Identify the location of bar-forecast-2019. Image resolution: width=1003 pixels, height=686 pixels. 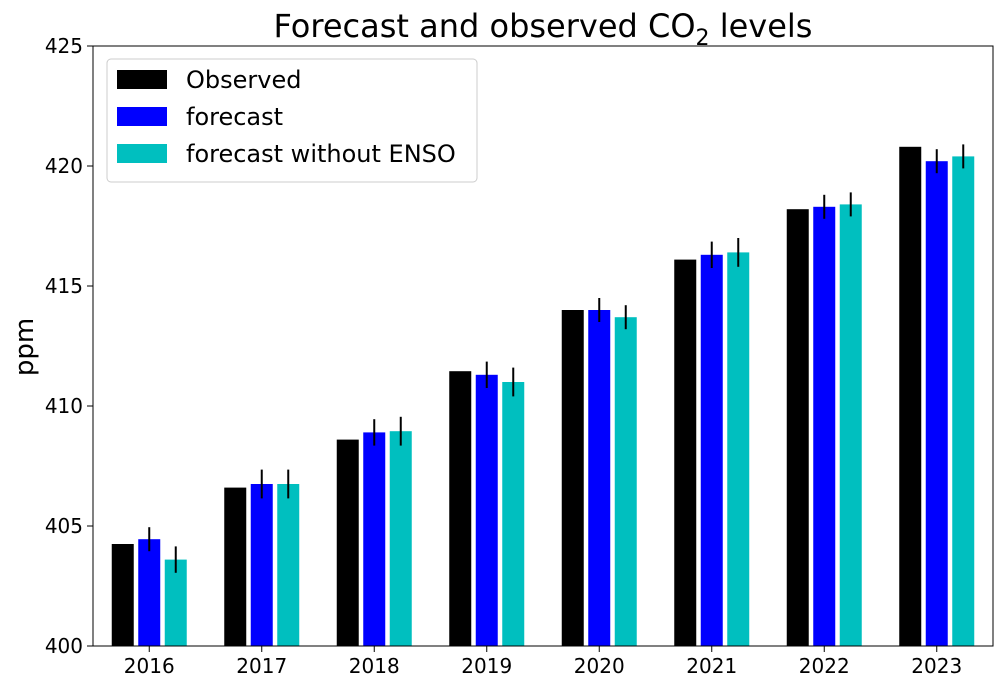
(486, 510).